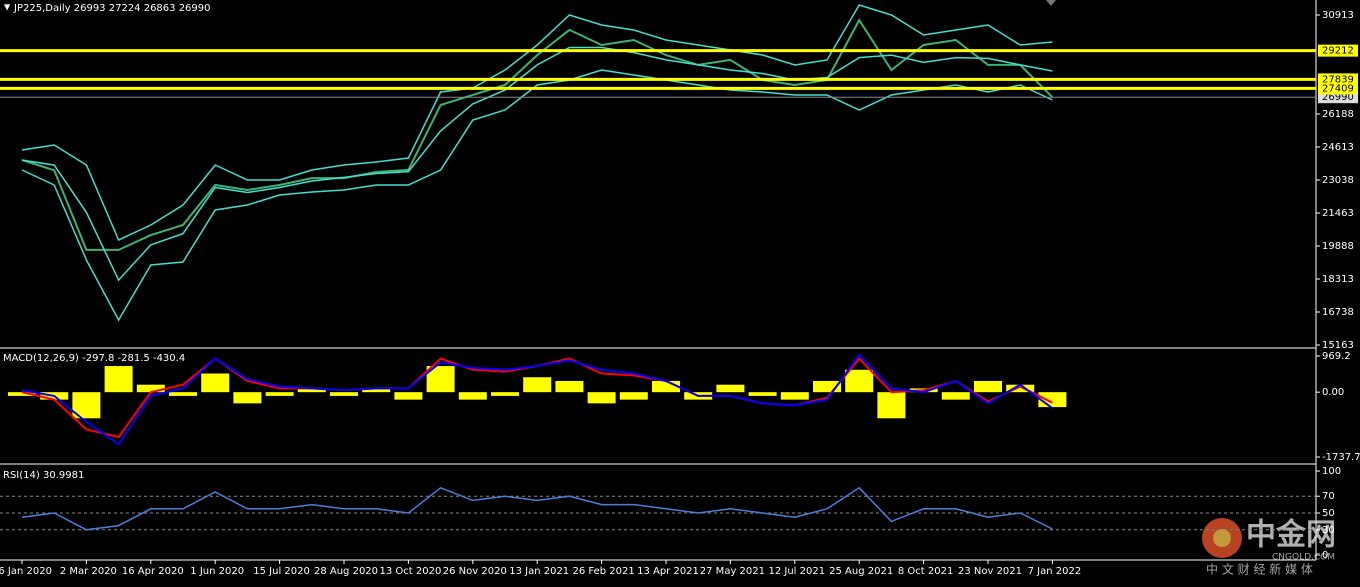 The height and width of the screenshot is (587, 1360). What do you see at coordinates (1328, 530) in the screenshot?
I see `y-tick-label: 30` at bounding box center [1328, 530].